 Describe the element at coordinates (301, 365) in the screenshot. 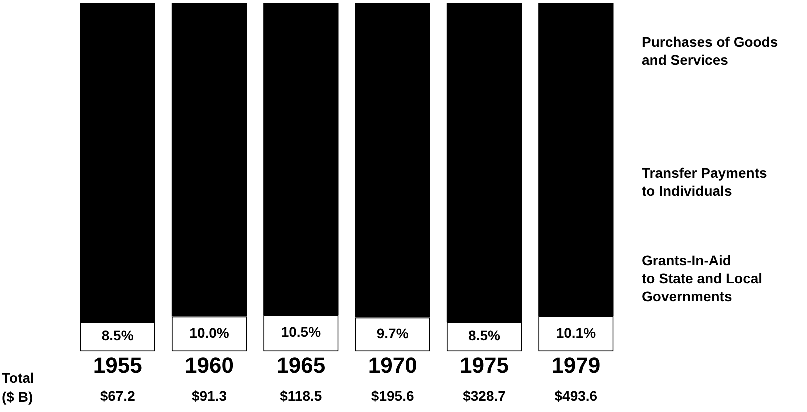

I see `x-tick-label: 1965` at that location.